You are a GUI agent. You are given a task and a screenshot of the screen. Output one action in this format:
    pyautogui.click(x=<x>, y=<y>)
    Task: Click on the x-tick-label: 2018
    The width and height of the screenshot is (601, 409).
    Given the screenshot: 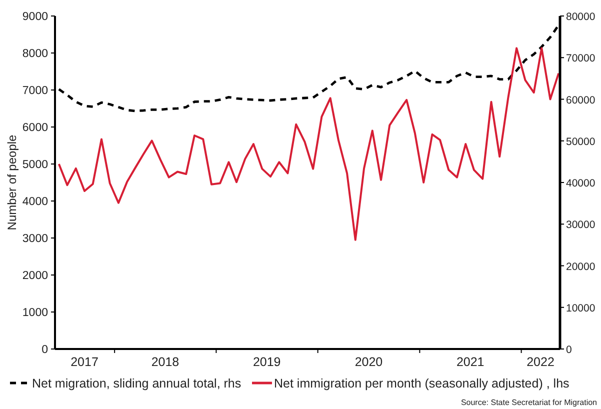 What is the action you would take?
    pyautogui.click(x=165, y=362)
    